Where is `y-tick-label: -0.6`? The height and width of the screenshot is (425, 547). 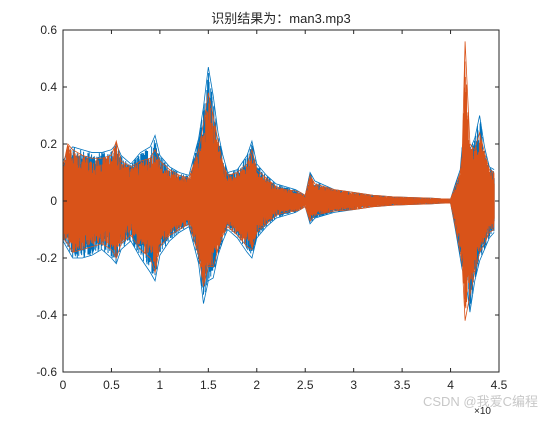
y-tick-label: -0.6 is located at coordinates (46, 372).